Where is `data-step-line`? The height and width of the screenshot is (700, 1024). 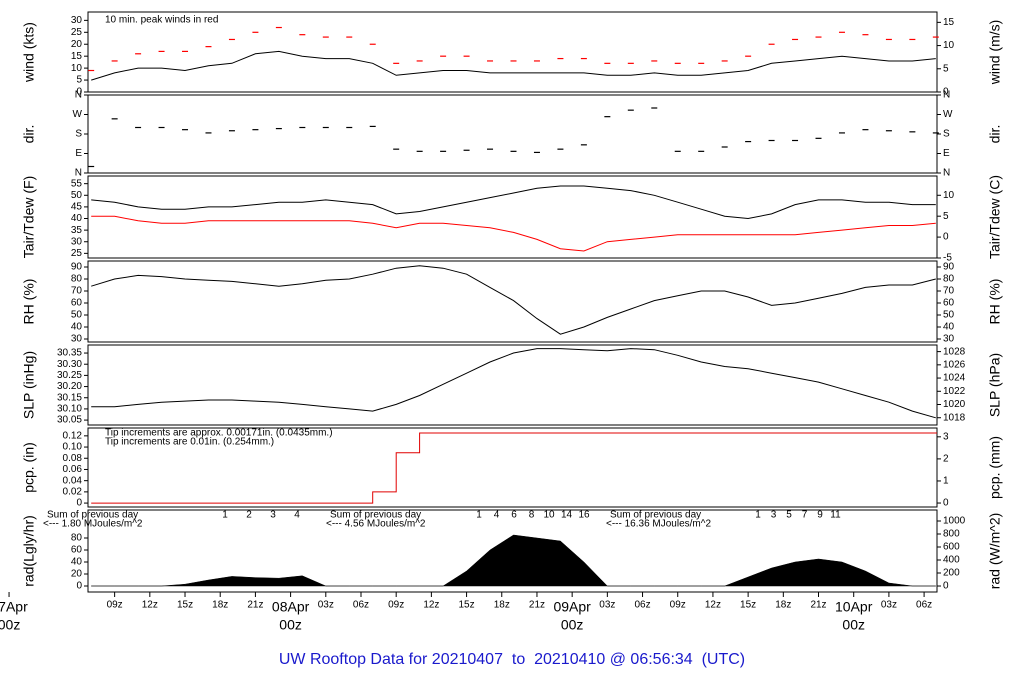
data-step-line is located at coordinates (514, 468).